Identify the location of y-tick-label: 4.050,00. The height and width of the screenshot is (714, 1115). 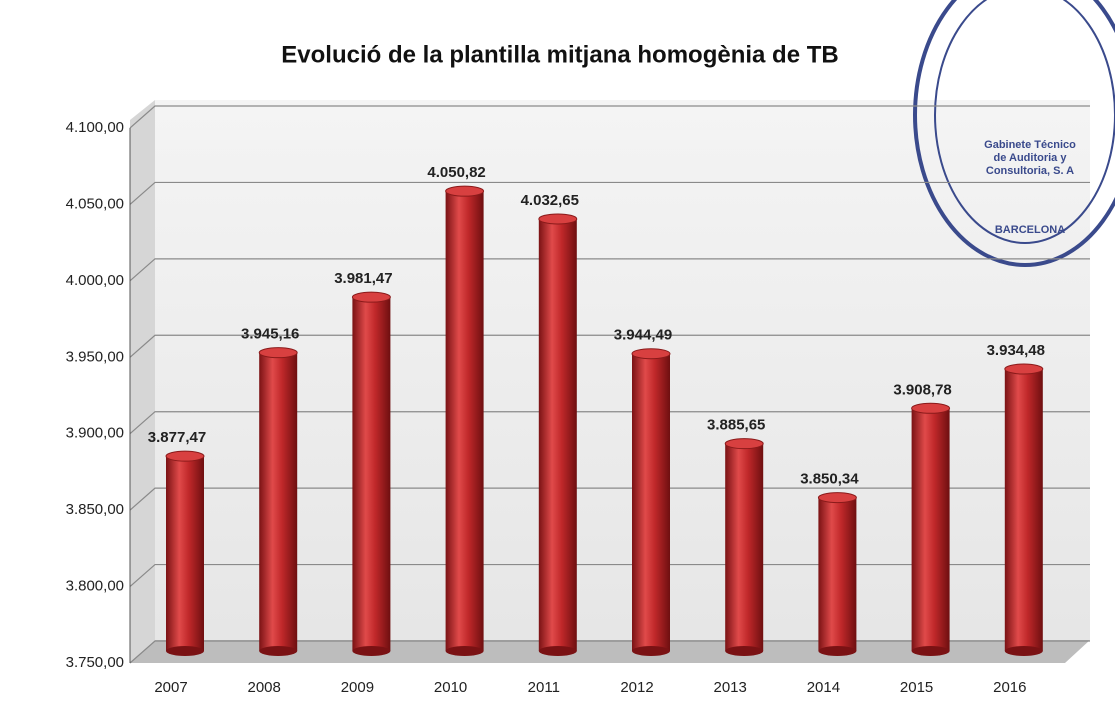
(95, 203).